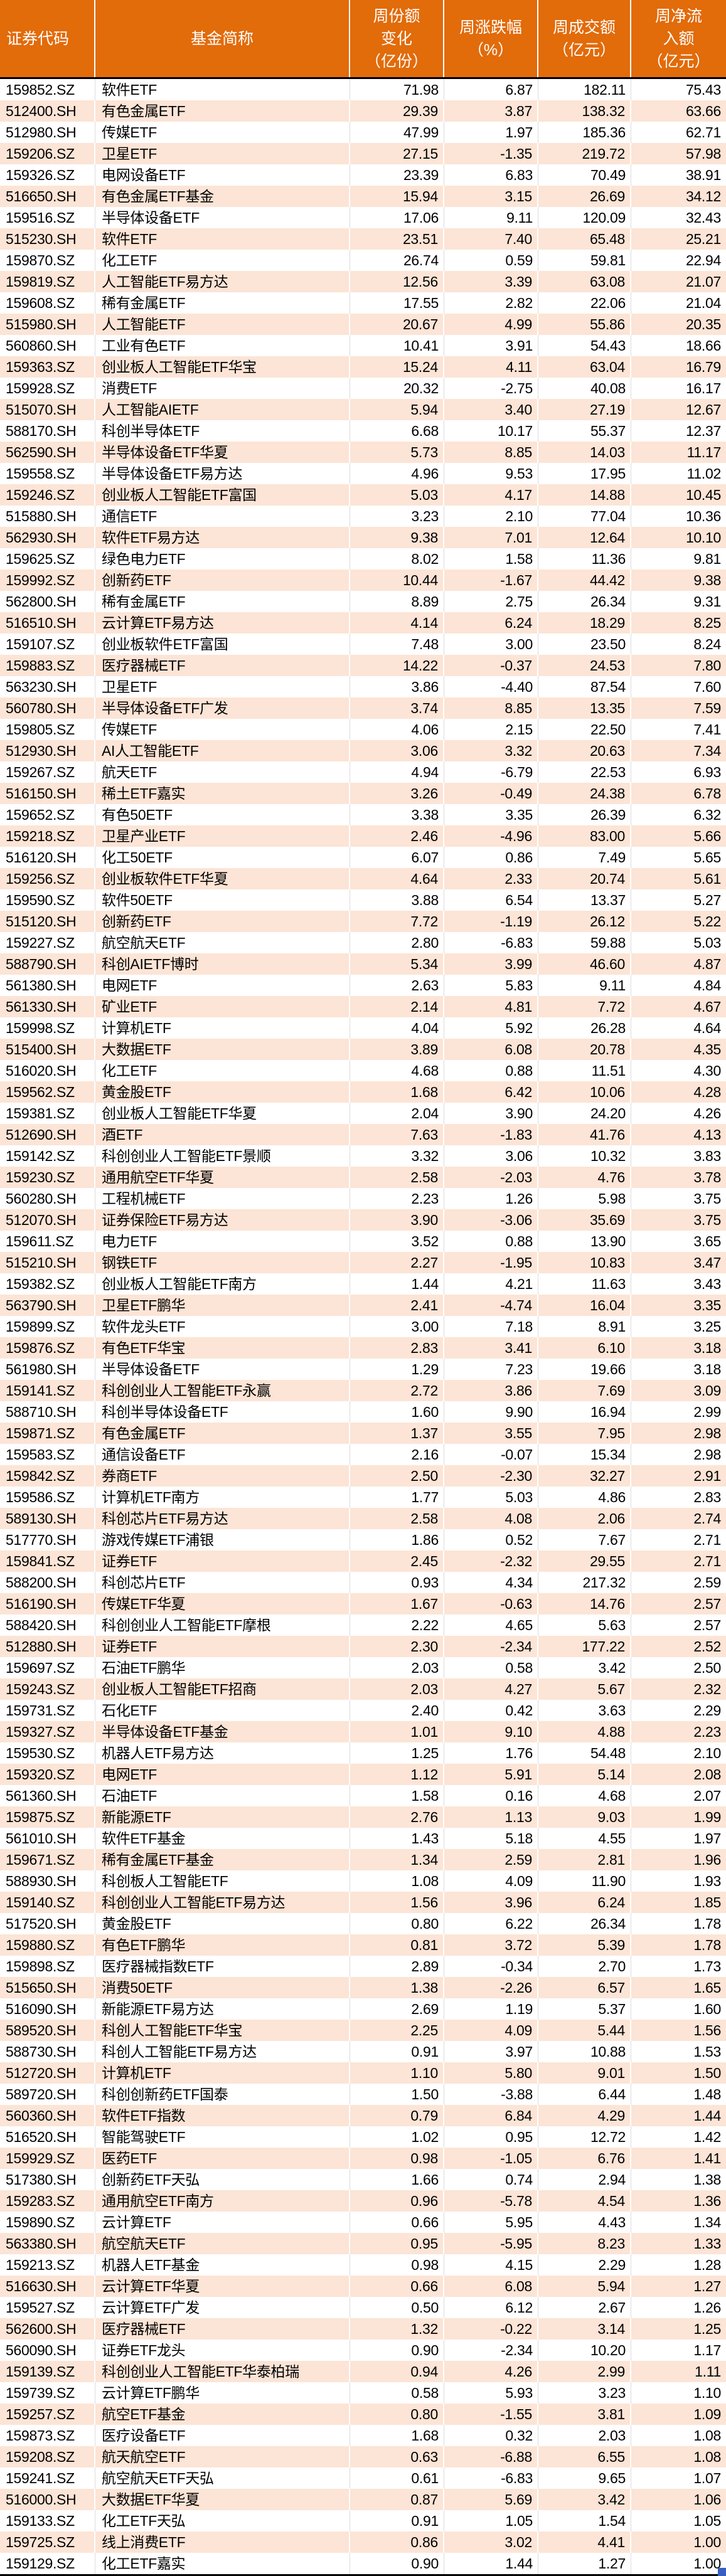  Describe the element at coordinates (47, 836) in the screenshot. I see `cell-code: 159218.SZ` at that location.